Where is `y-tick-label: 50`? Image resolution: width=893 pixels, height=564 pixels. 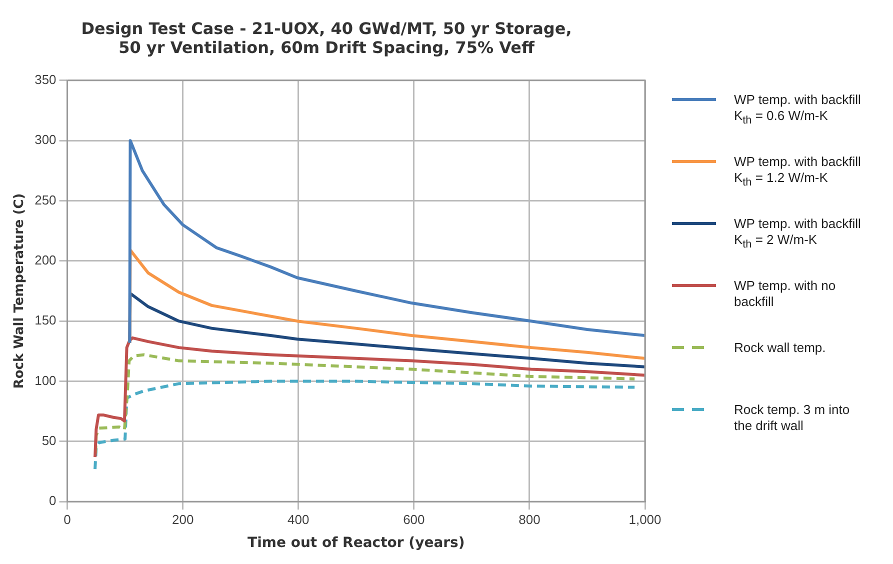
y-tick-label: 50 is located at coordinates (49, 440).